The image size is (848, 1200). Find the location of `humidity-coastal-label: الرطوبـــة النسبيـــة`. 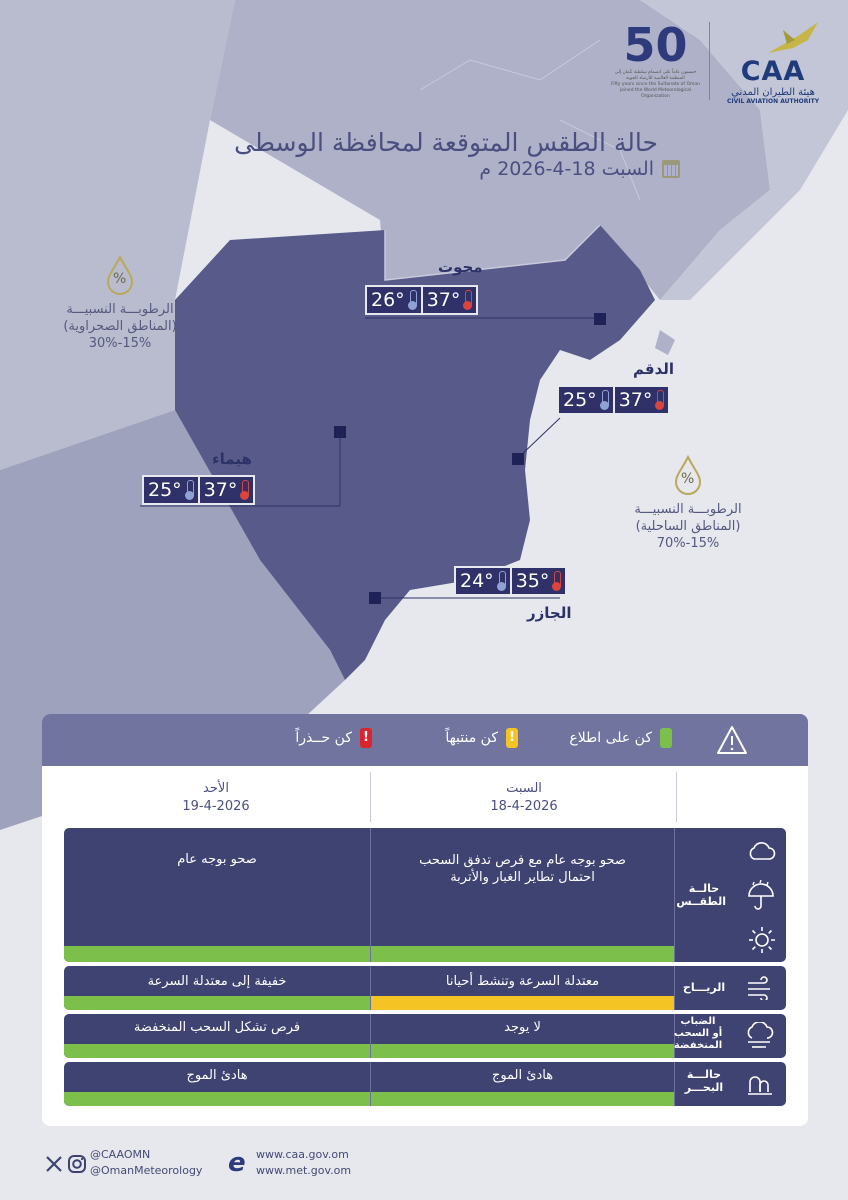

humidity-coastal-label: الرطوبـــة النسبيـــة is located at coordinates (688, 509).